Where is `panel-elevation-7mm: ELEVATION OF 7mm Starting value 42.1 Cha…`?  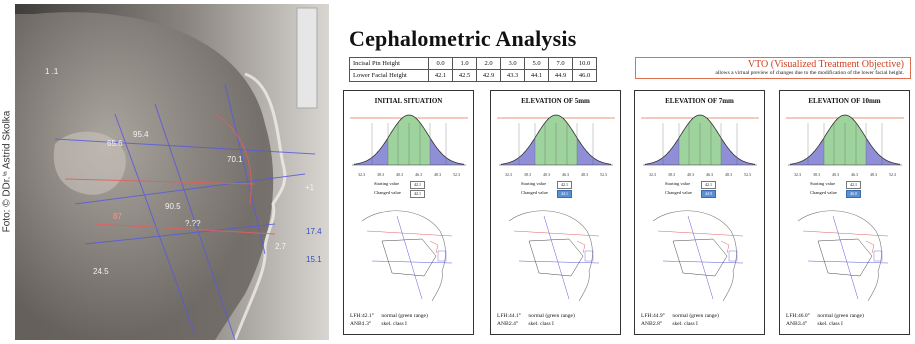
panel-elevation-7mm: ELEVATION OF 7mm Starting value 42.1 Cha… is located at coordinates (699, 212).